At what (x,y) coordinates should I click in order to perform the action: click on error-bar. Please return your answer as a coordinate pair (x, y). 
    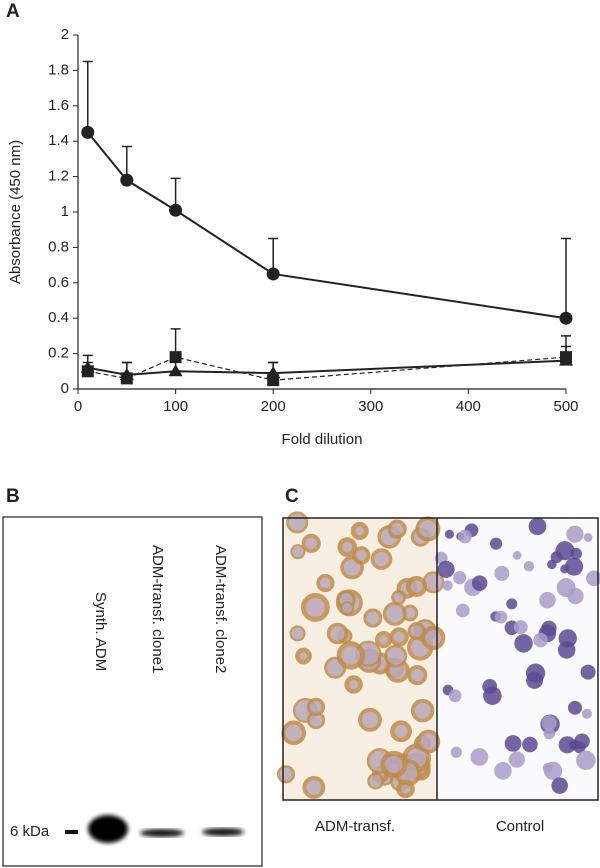
    Looking at the image, I should click on (87, 96).